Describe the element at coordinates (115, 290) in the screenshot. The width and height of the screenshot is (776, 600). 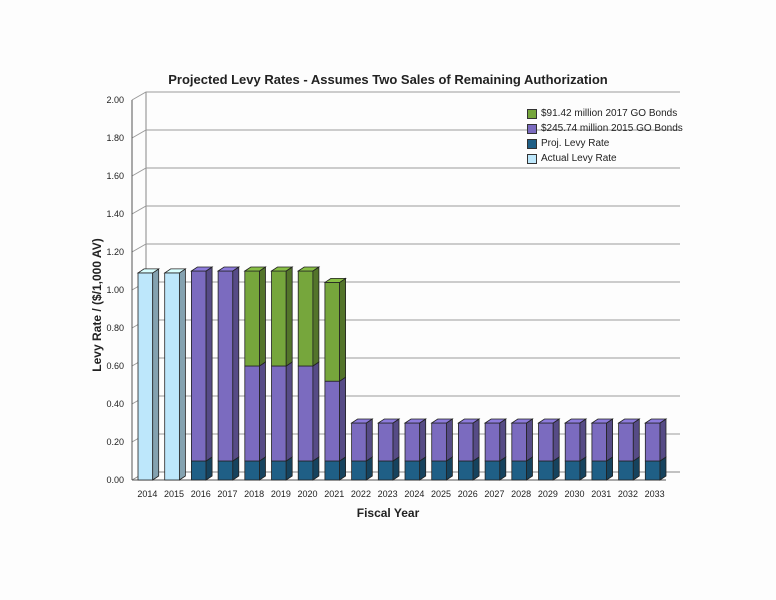
I see `y-tick-label: 1.00` at that location.